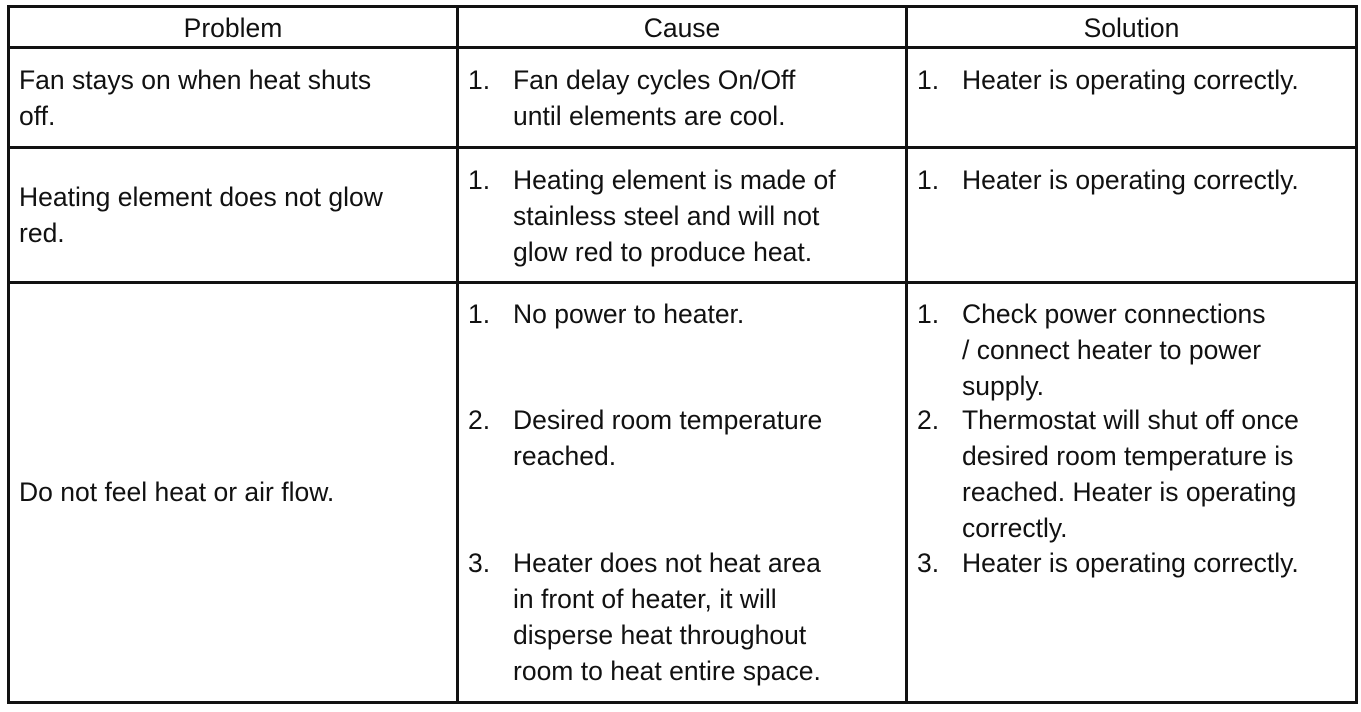  Describe the element at coordinates (668, 420) in the screenshot. I see `cause-text: Desired room temperature` at that location.